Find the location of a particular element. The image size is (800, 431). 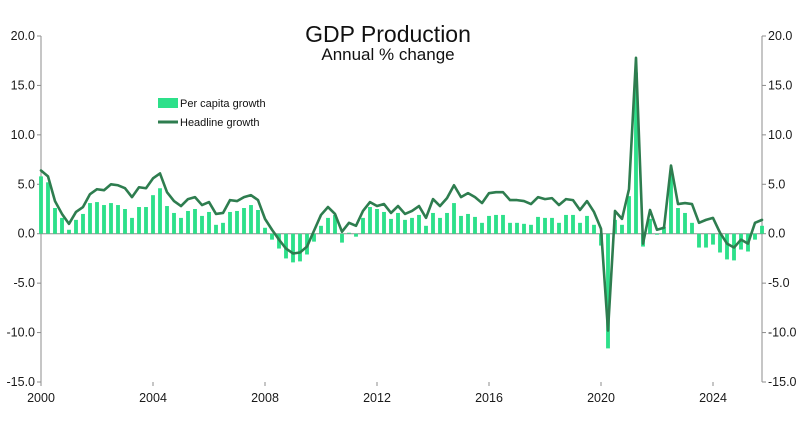

y-axis-right-ticks: 20.0 15.0 10.0 5.0 0.0 -5.0 -10.0 -15.0 is located at coordinates (779, 209).